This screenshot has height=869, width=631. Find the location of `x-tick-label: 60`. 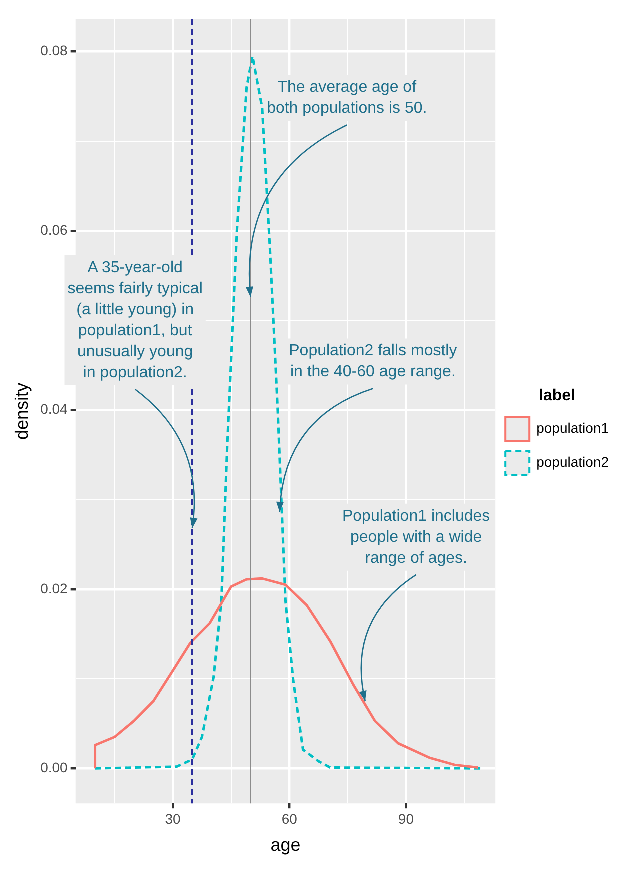

x-tick-label: 60 is located at coordinates (290, 818).